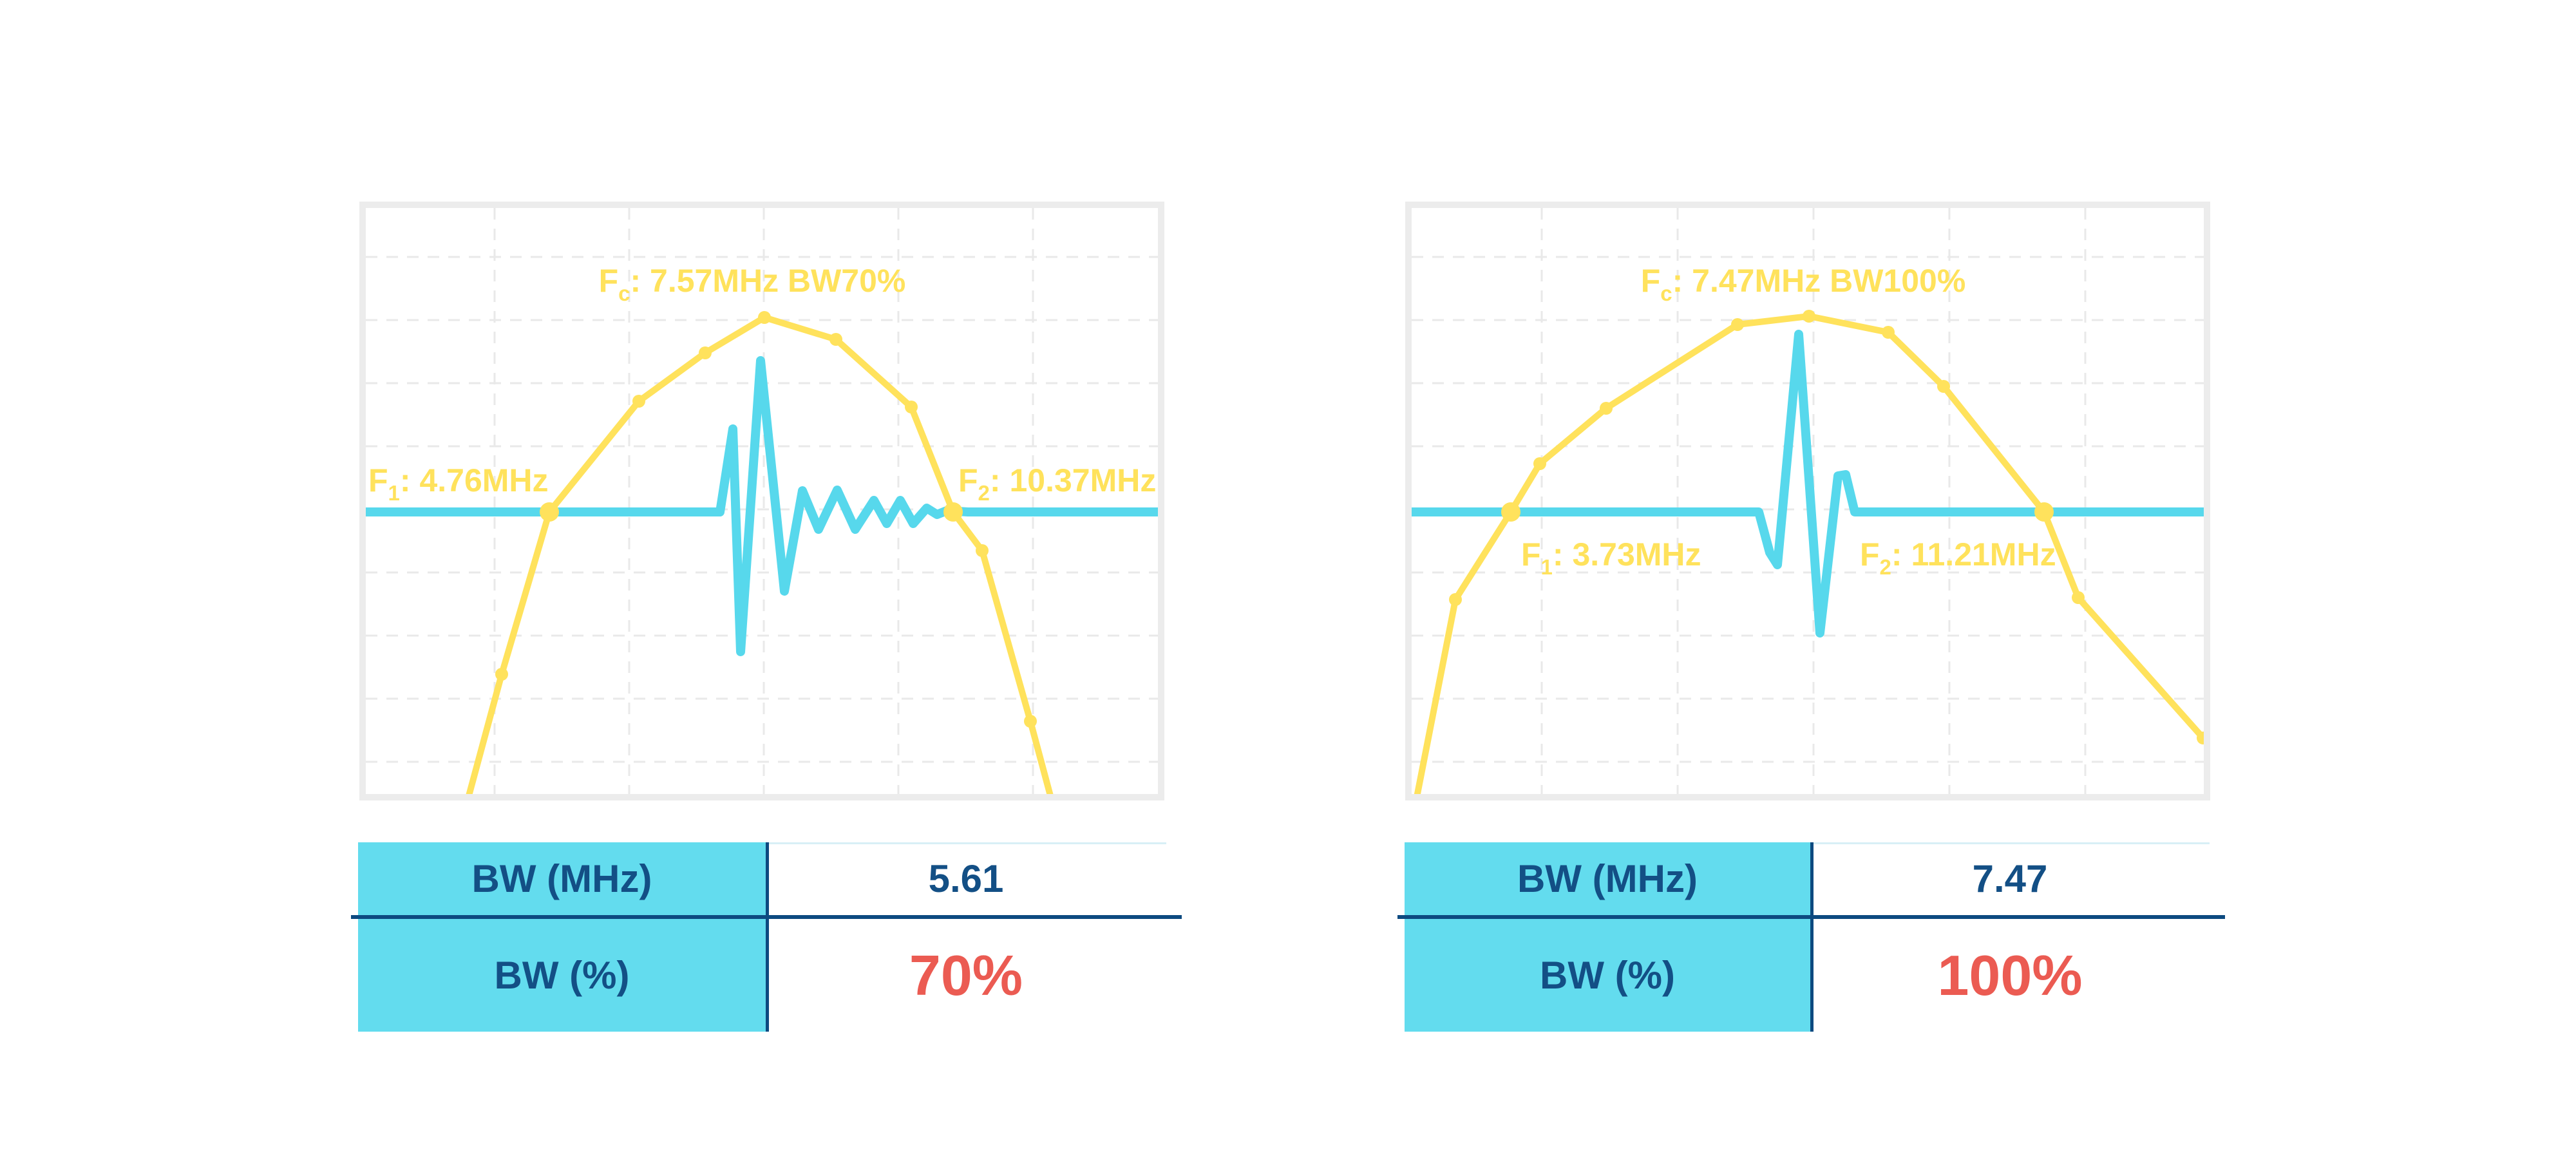  What do you see at coordinates (966, 975) in the screenshot?
I see `bw-pct-value: 70%` at bounding box center [966, 975].